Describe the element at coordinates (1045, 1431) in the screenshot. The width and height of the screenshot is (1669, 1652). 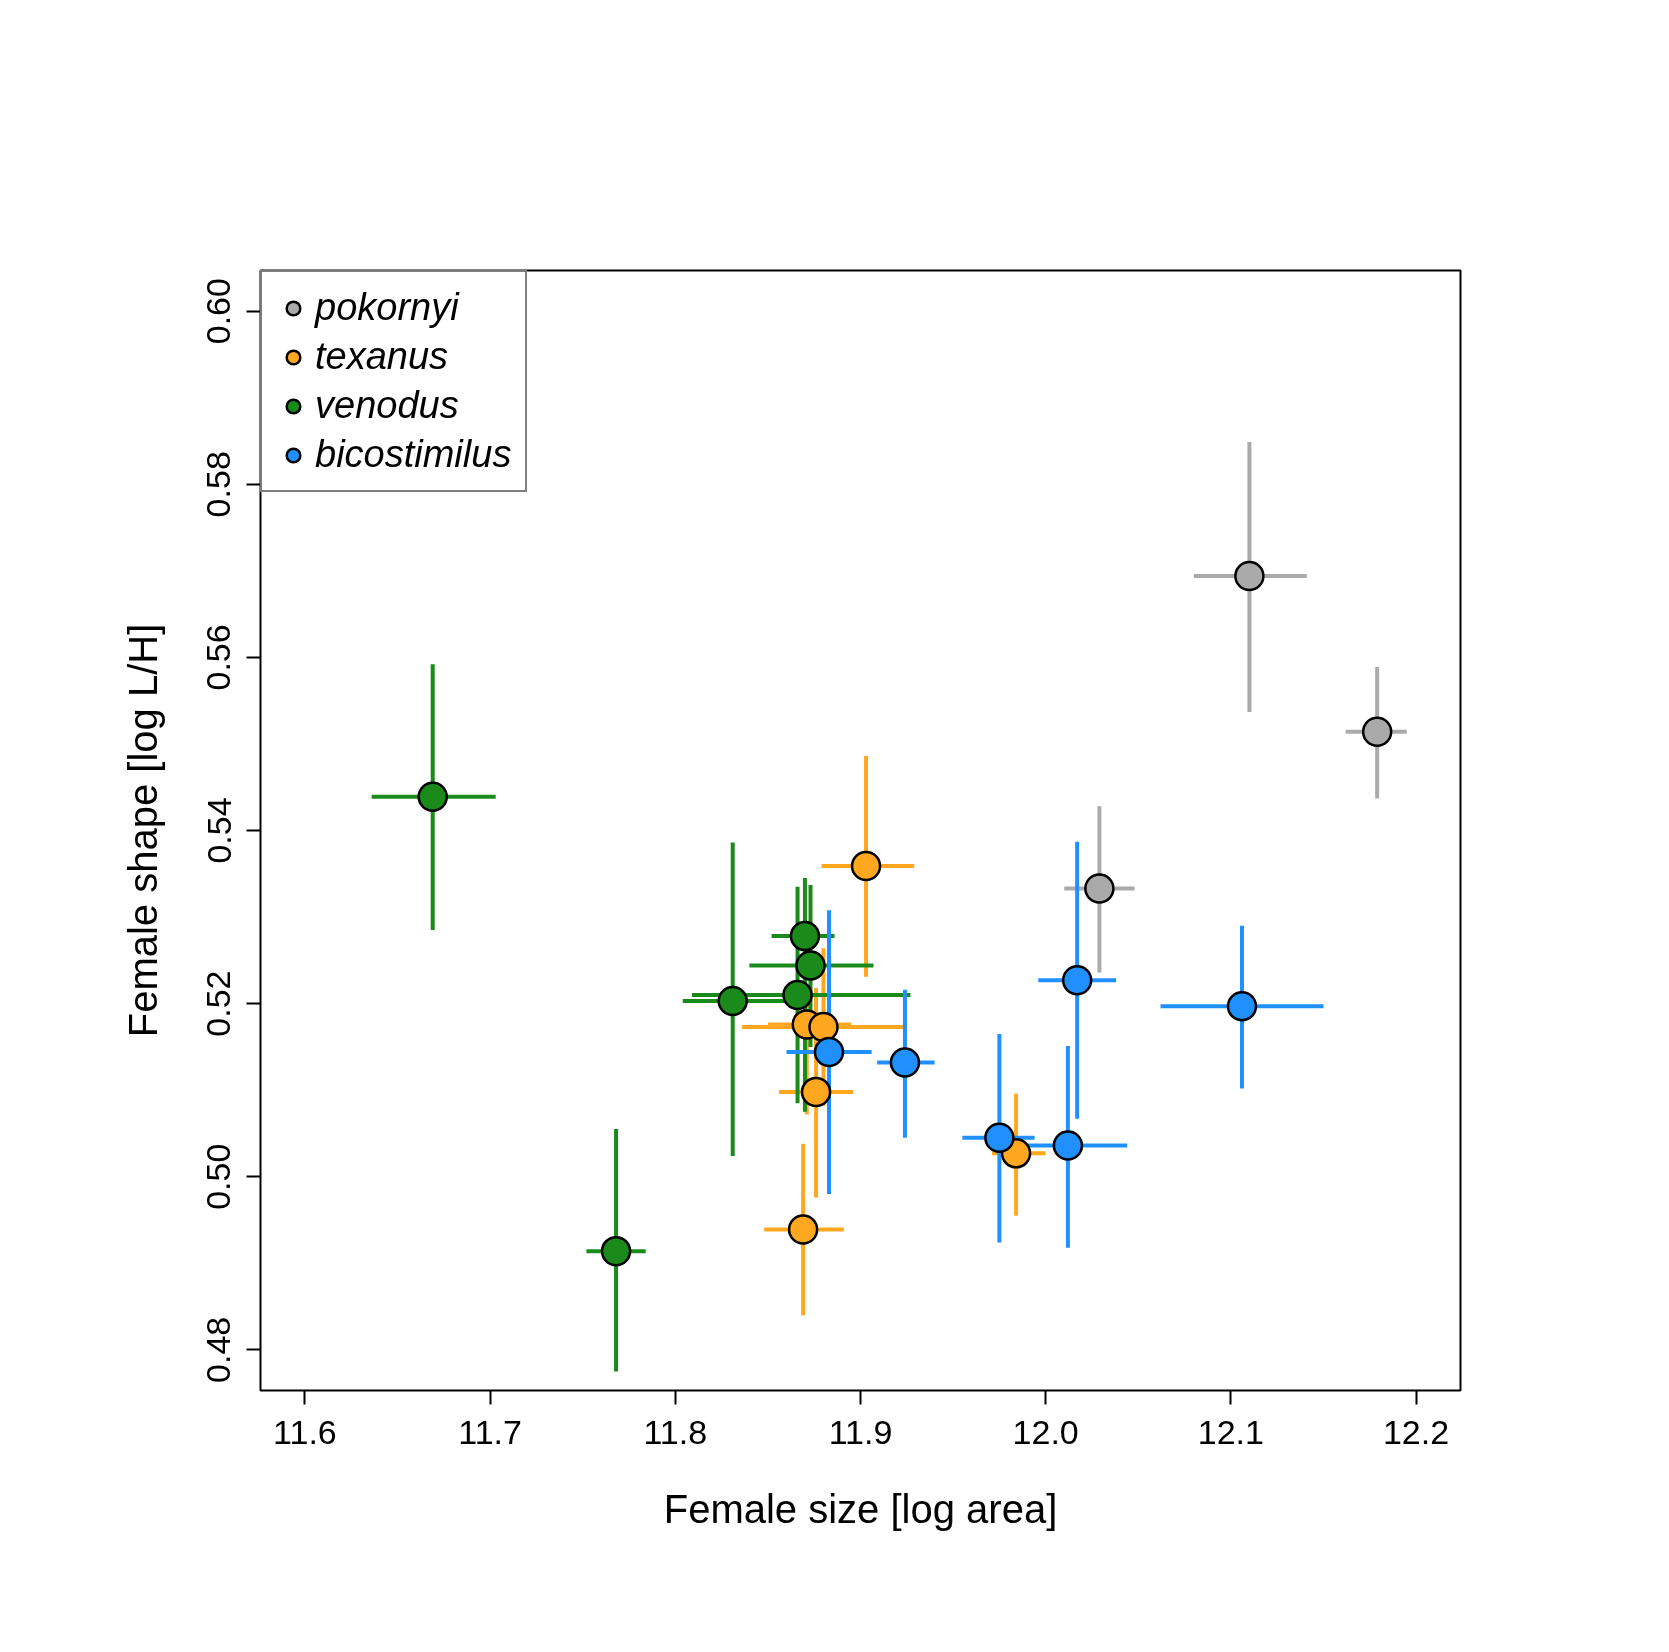
I see `x-tick-label: 12.0` at that location.